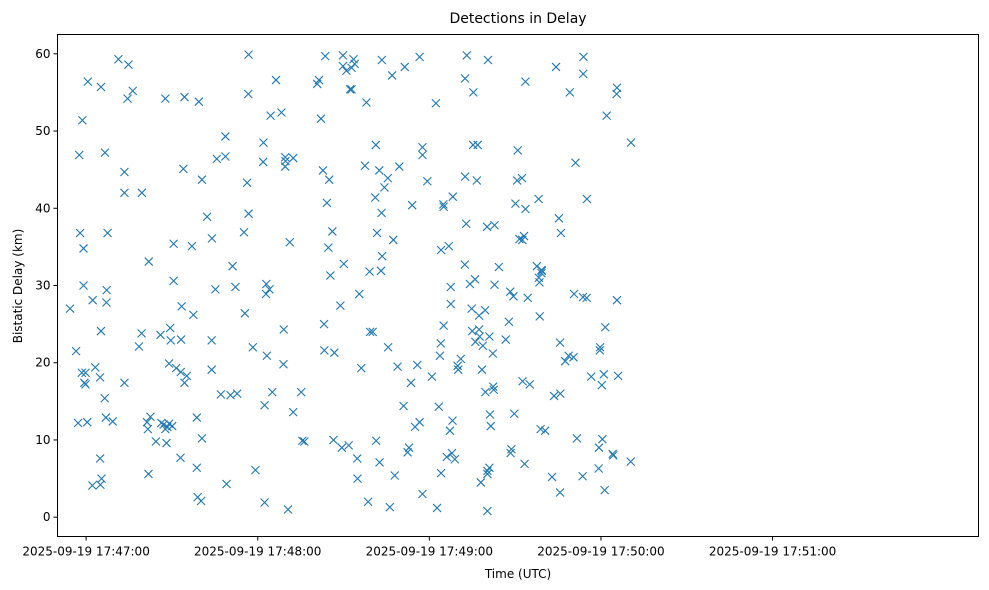 This screenshot has width=989, height=590. I want to click on y-tick-label: 60, so click(42, 54).